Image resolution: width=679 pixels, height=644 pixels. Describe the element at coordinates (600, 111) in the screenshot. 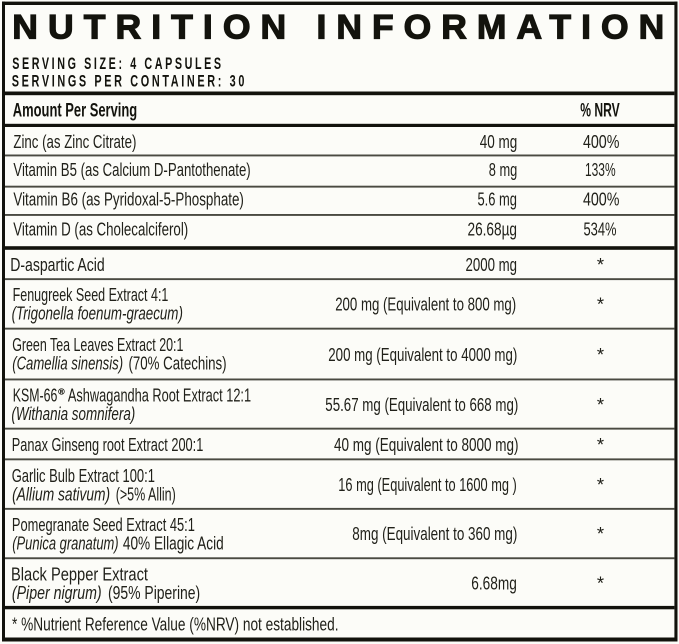

I see `svg-text: % NRV` at that location.